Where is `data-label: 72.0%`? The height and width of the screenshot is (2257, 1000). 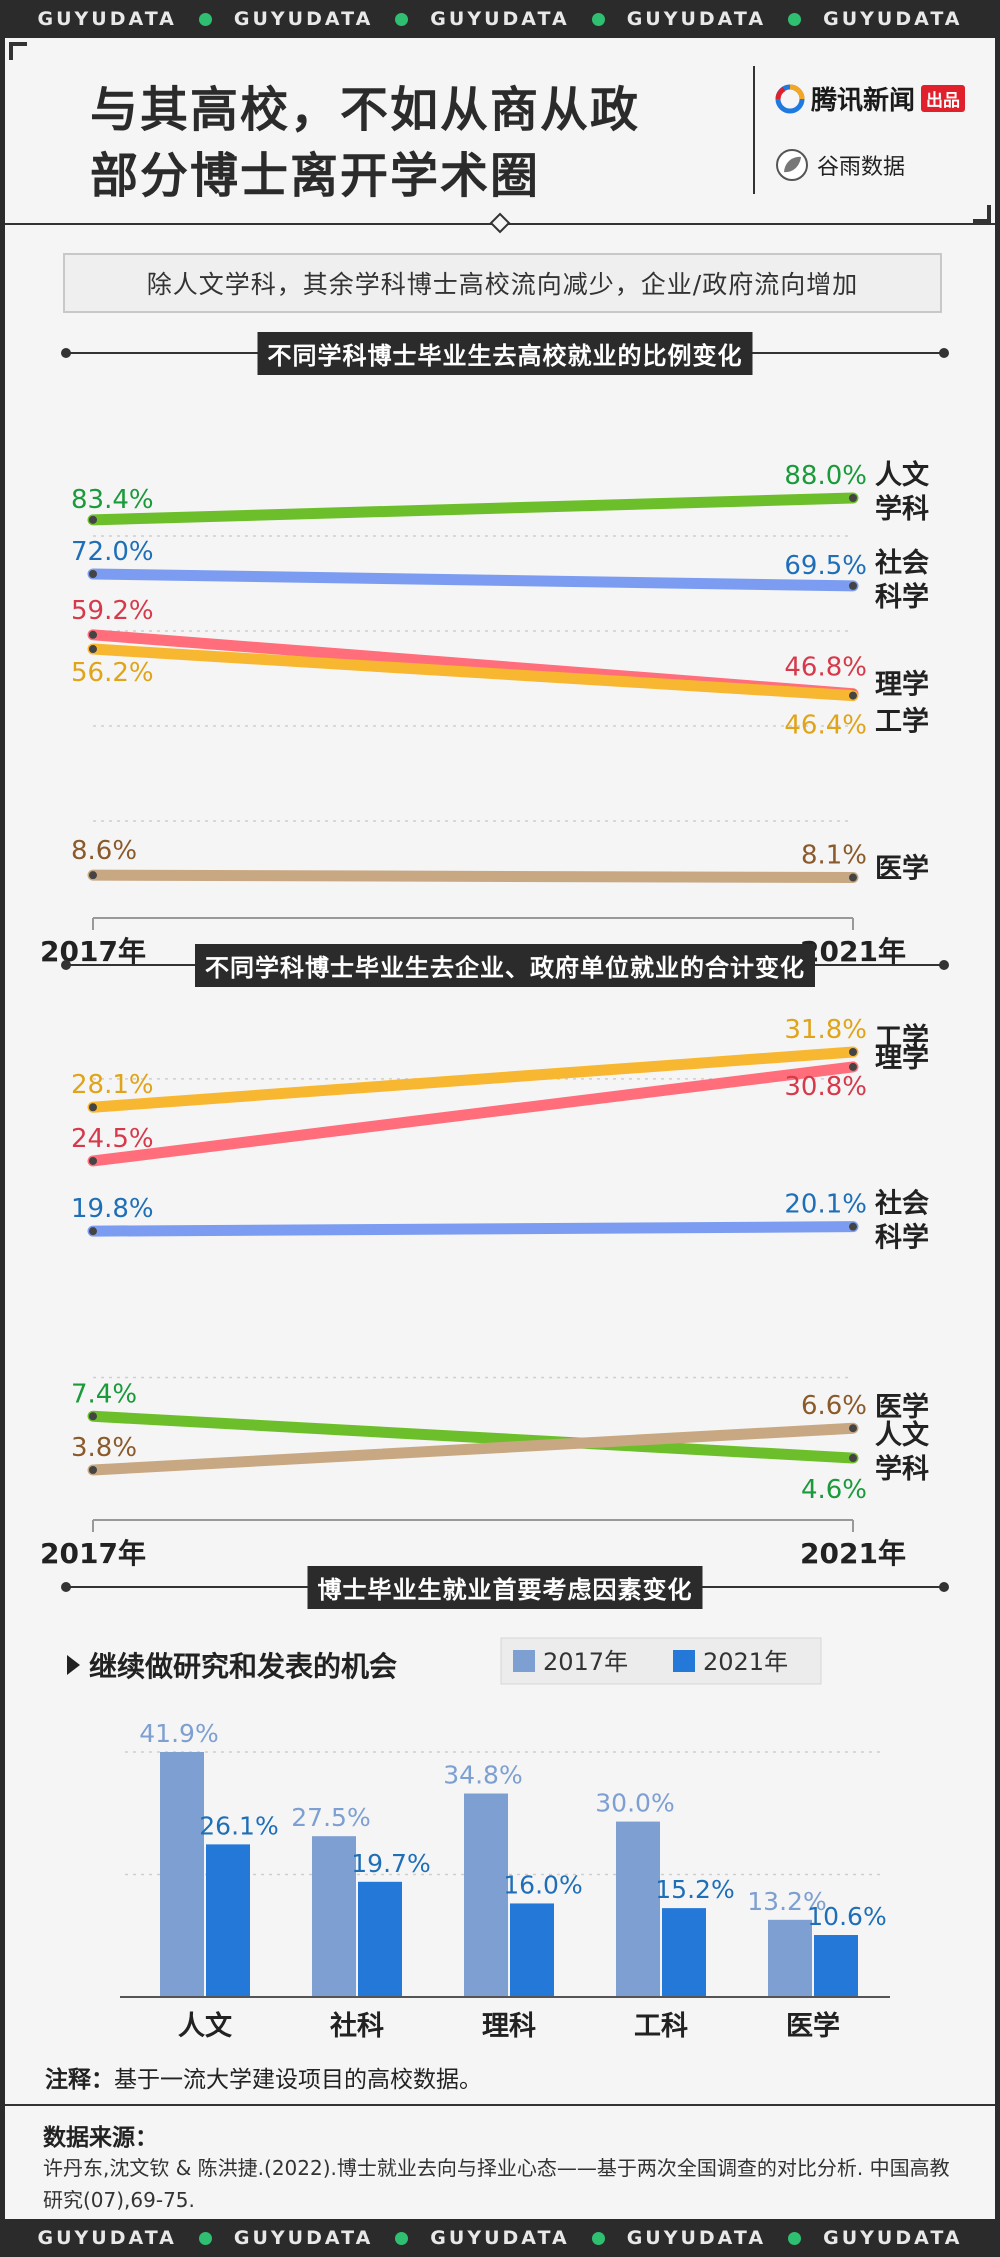
data-label: 72.0% is located at coordinates (112, 552).